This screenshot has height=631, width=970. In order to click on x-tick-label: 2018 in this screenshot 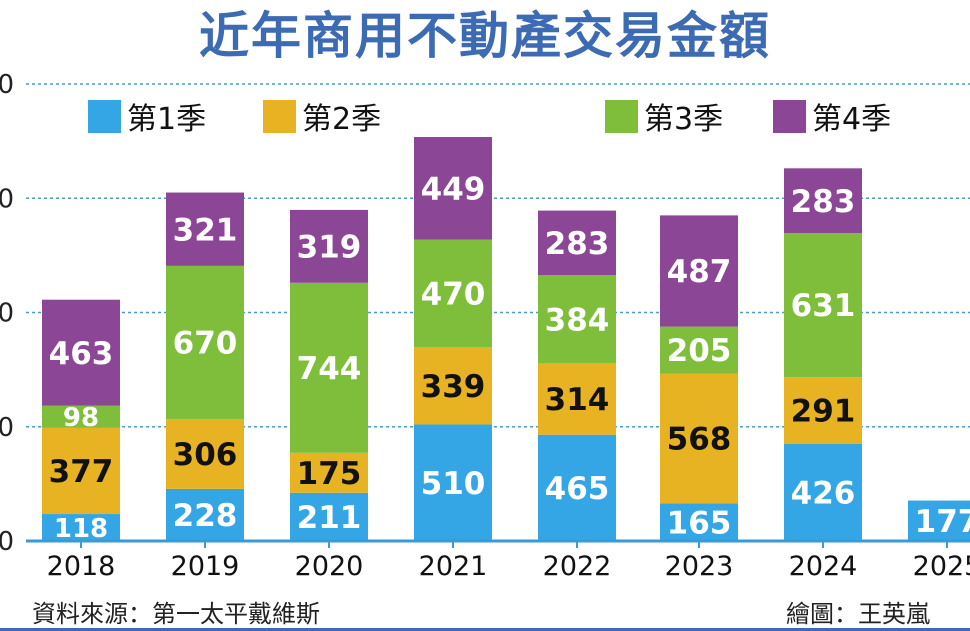, I will do `click(81, 566)`.